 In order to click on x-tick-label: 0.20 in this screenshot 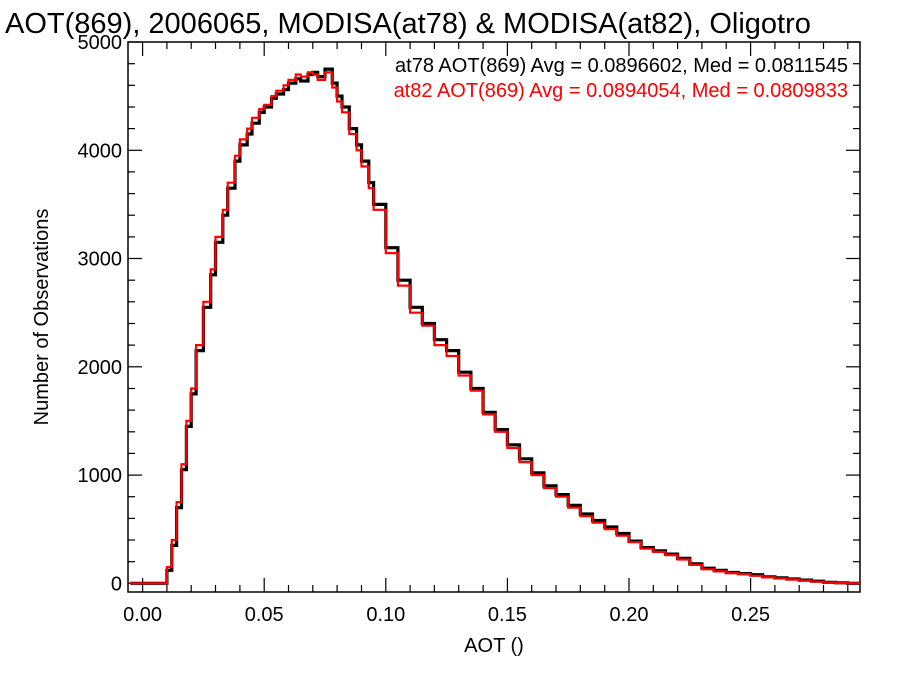, I will do `click(629, 615)`.